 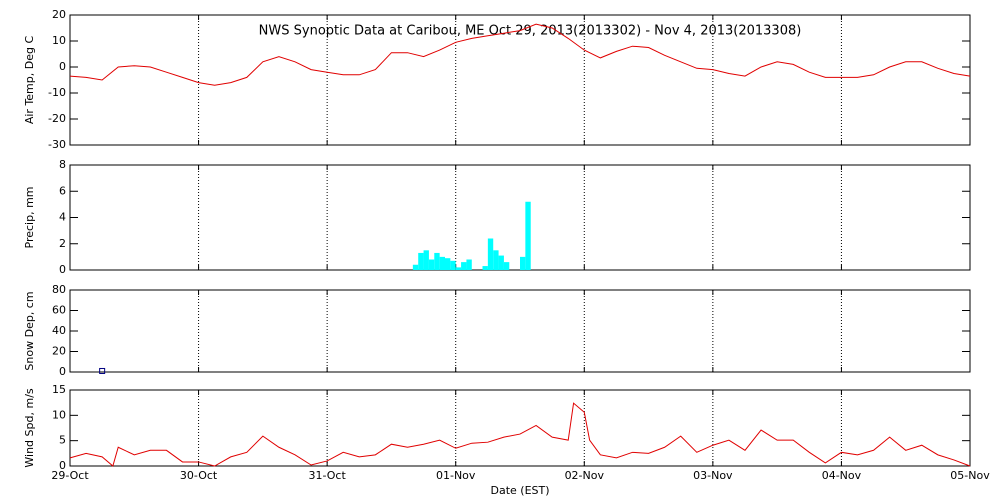 I want to click on y-tick-label: 15, so click(x=59, y=389).